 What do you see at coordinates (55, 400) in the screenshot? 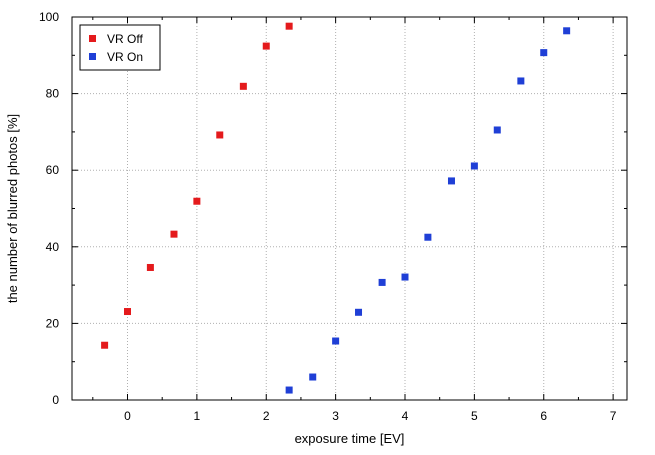
I see `y-tick-label: 0` at bounding box center [55, 400].